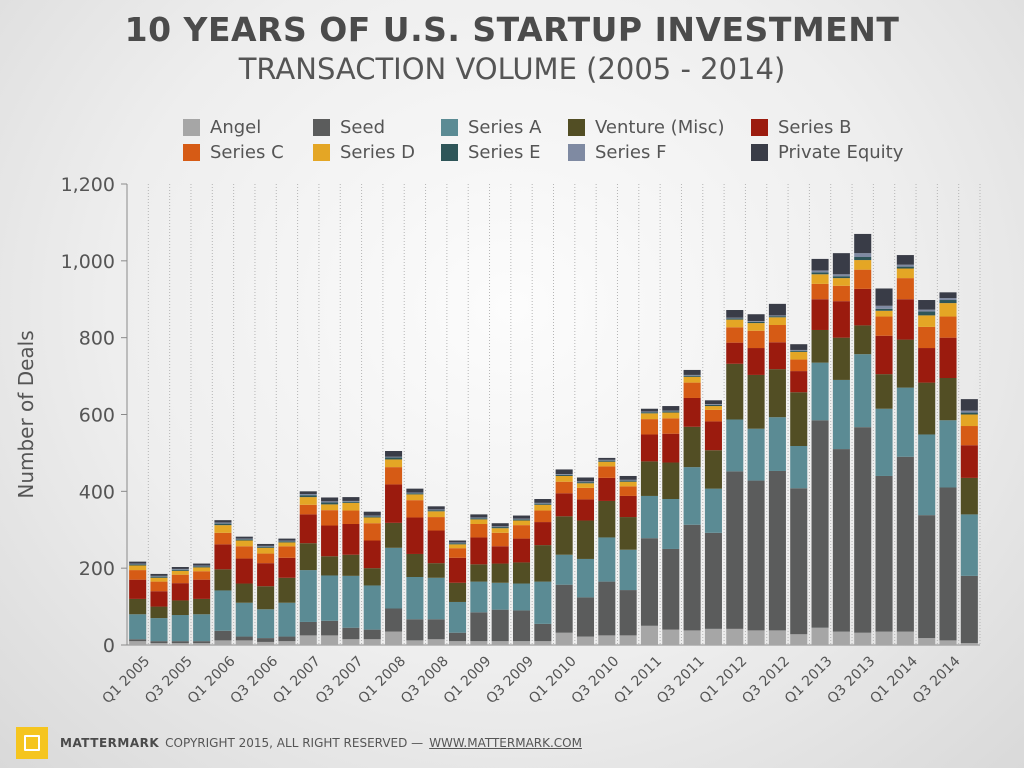  I want to click on legend-swatch, so click(449, 127).